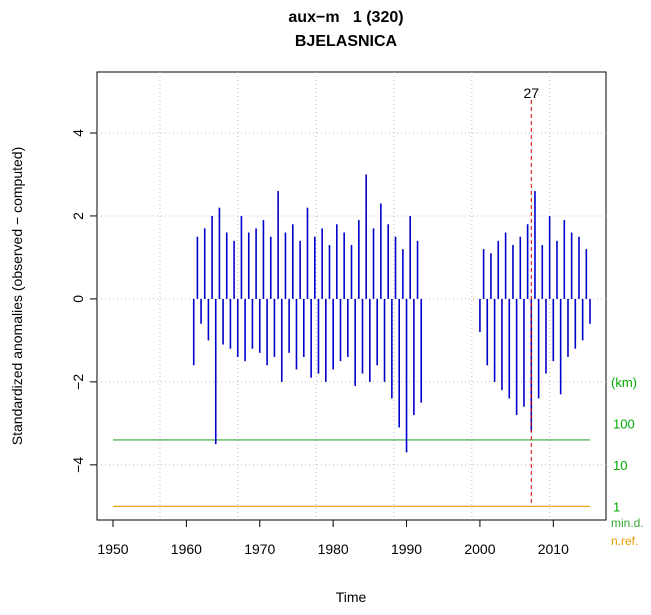  I want to click on x-tick-label: 1950, so click(112, 549).